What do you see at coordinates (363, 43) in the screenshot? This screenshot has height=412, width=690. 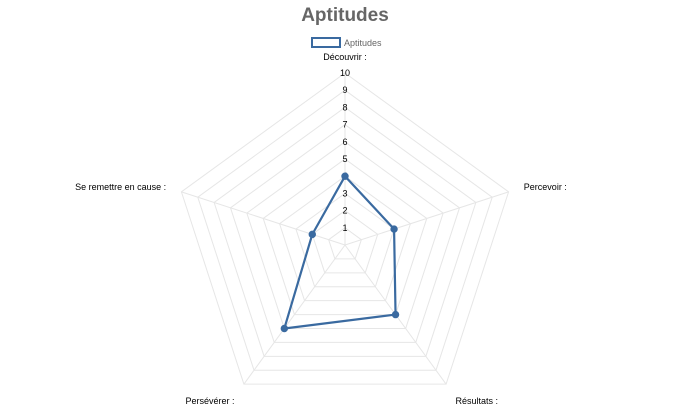 I see `legend-label: Aptitudes` at bounding box center [363, 43].